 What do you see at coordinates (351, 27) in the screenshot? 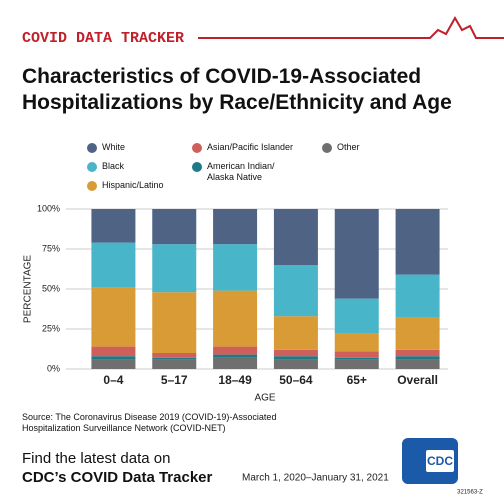
I see `banner-line` at bounding box center [351, 27].